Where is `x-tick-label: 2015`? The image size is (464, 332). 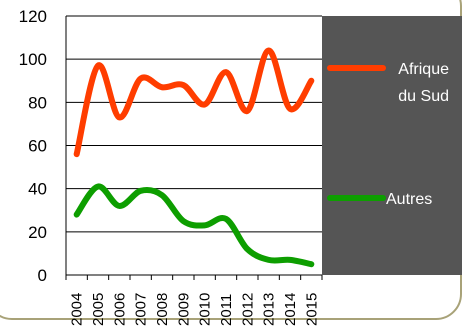
x-tick-label: 2015 is located at coordinates (311, 309).